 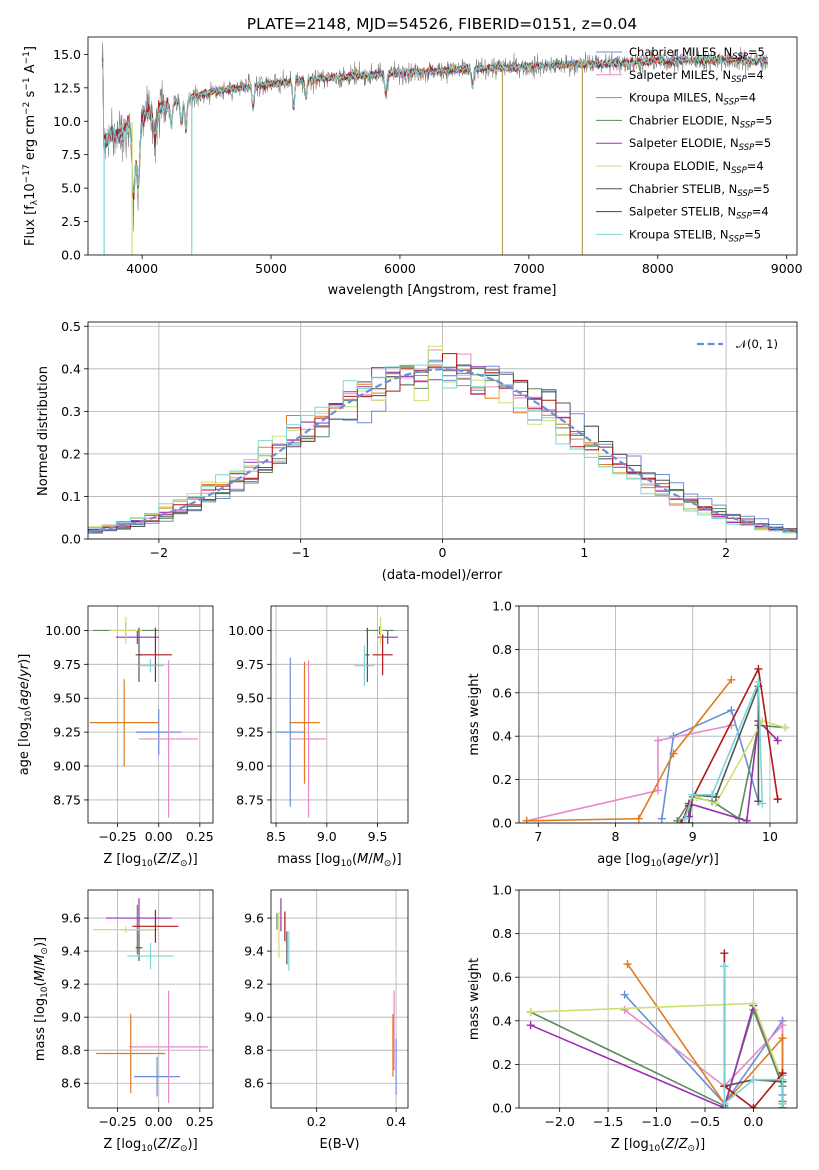 I want to click on x-axis-label: age [log10(age/yr)], so click(x=658, y=860).